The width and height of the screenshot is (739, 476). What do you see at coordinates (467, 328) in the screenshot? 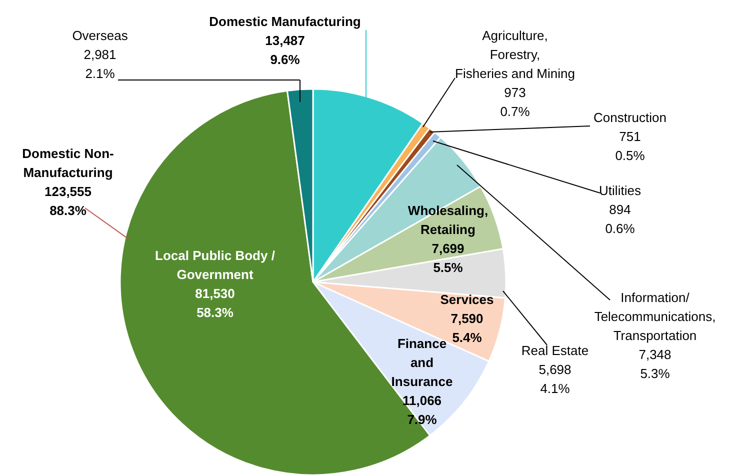
I see `data-label: 7,590 5.4%` at bounding box center [467, 328].